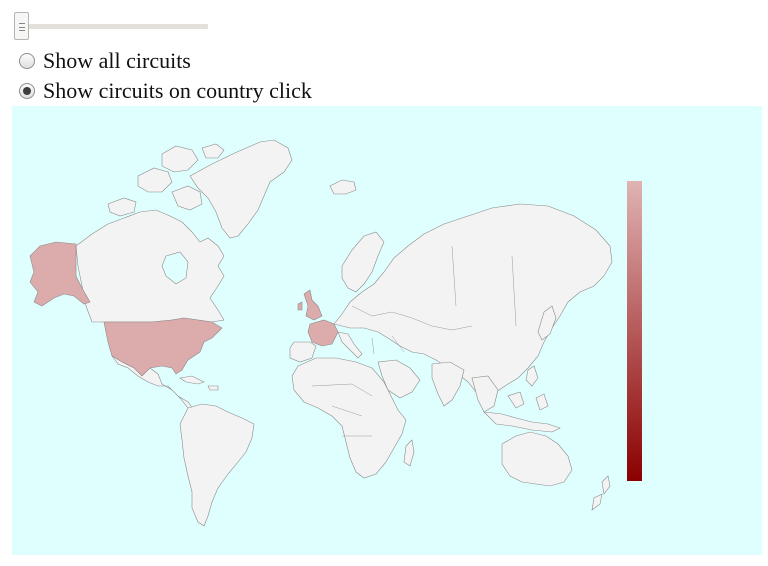 The width and height of the screenshot is (768, 566). What do you see at coordinates (303, 352) in the screenshot?
I see `country-spain` at bounding box center [303, 352].